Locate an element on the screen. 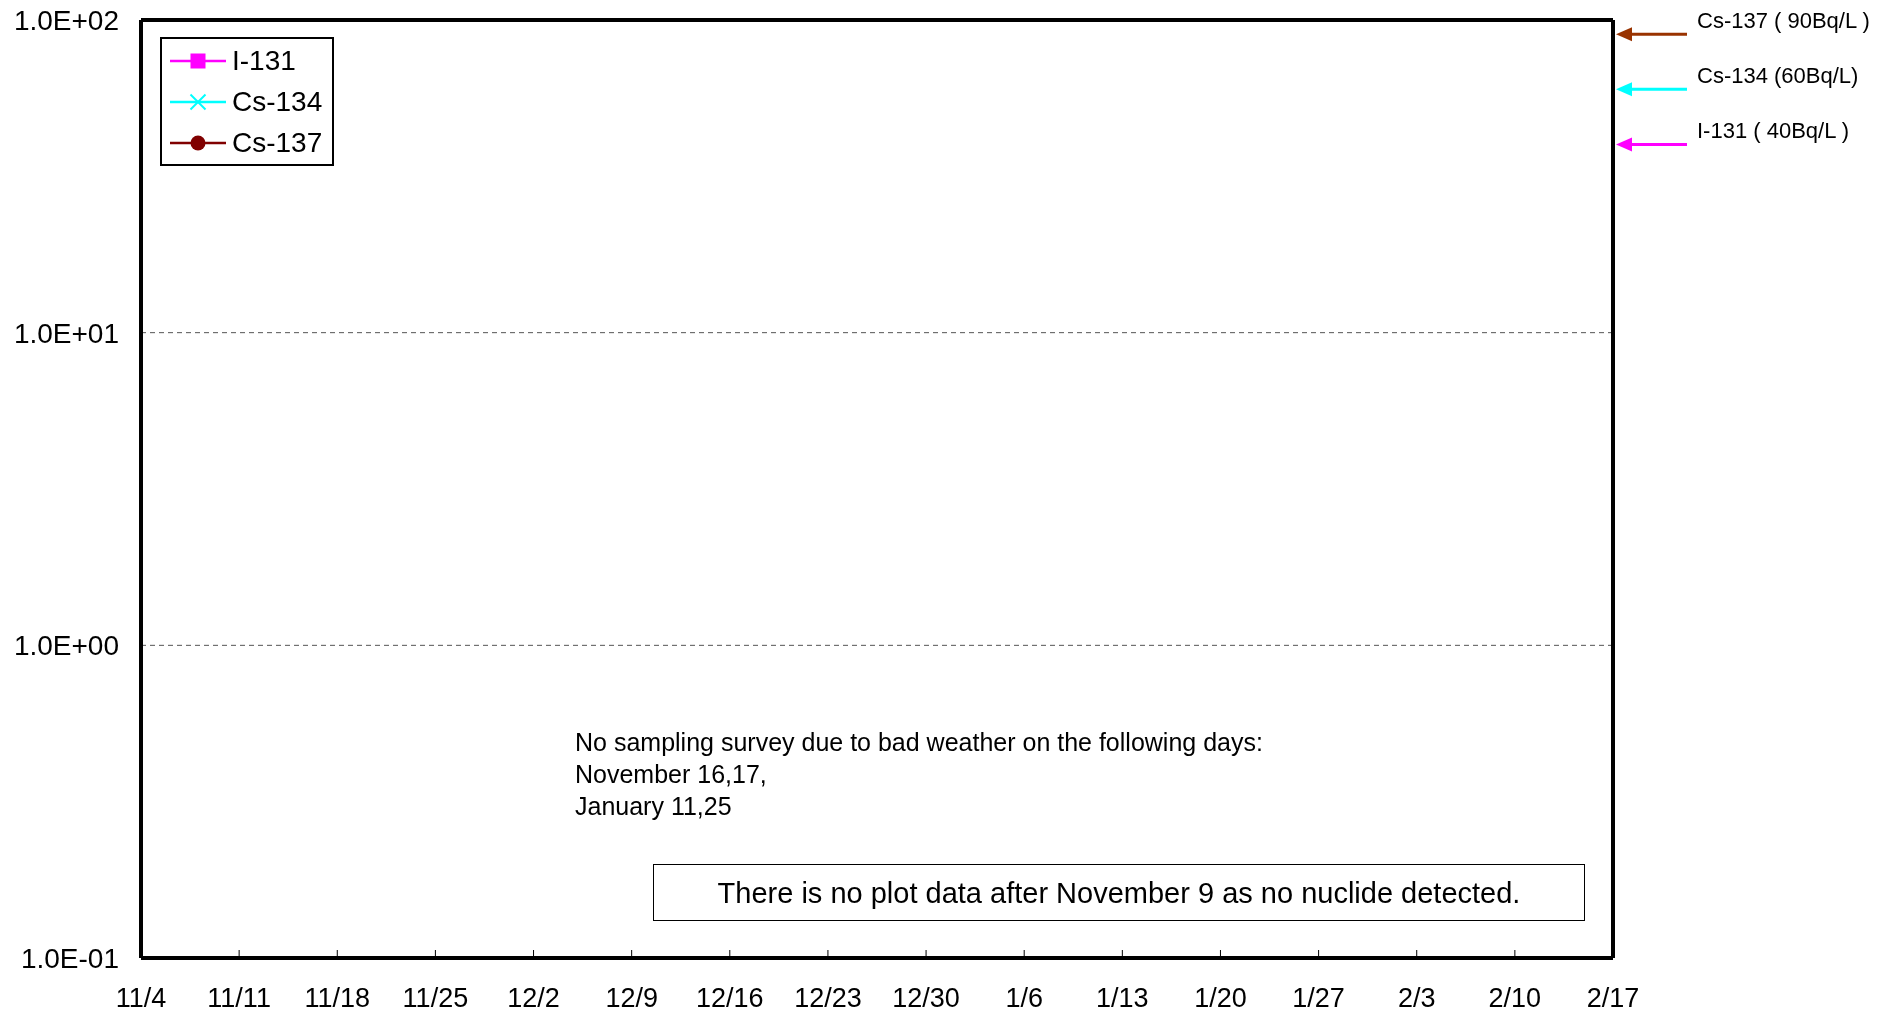 This screenshot has height=1016, width=1890. x-tick-label: 1/27 is located at coordinates (1318, 998).